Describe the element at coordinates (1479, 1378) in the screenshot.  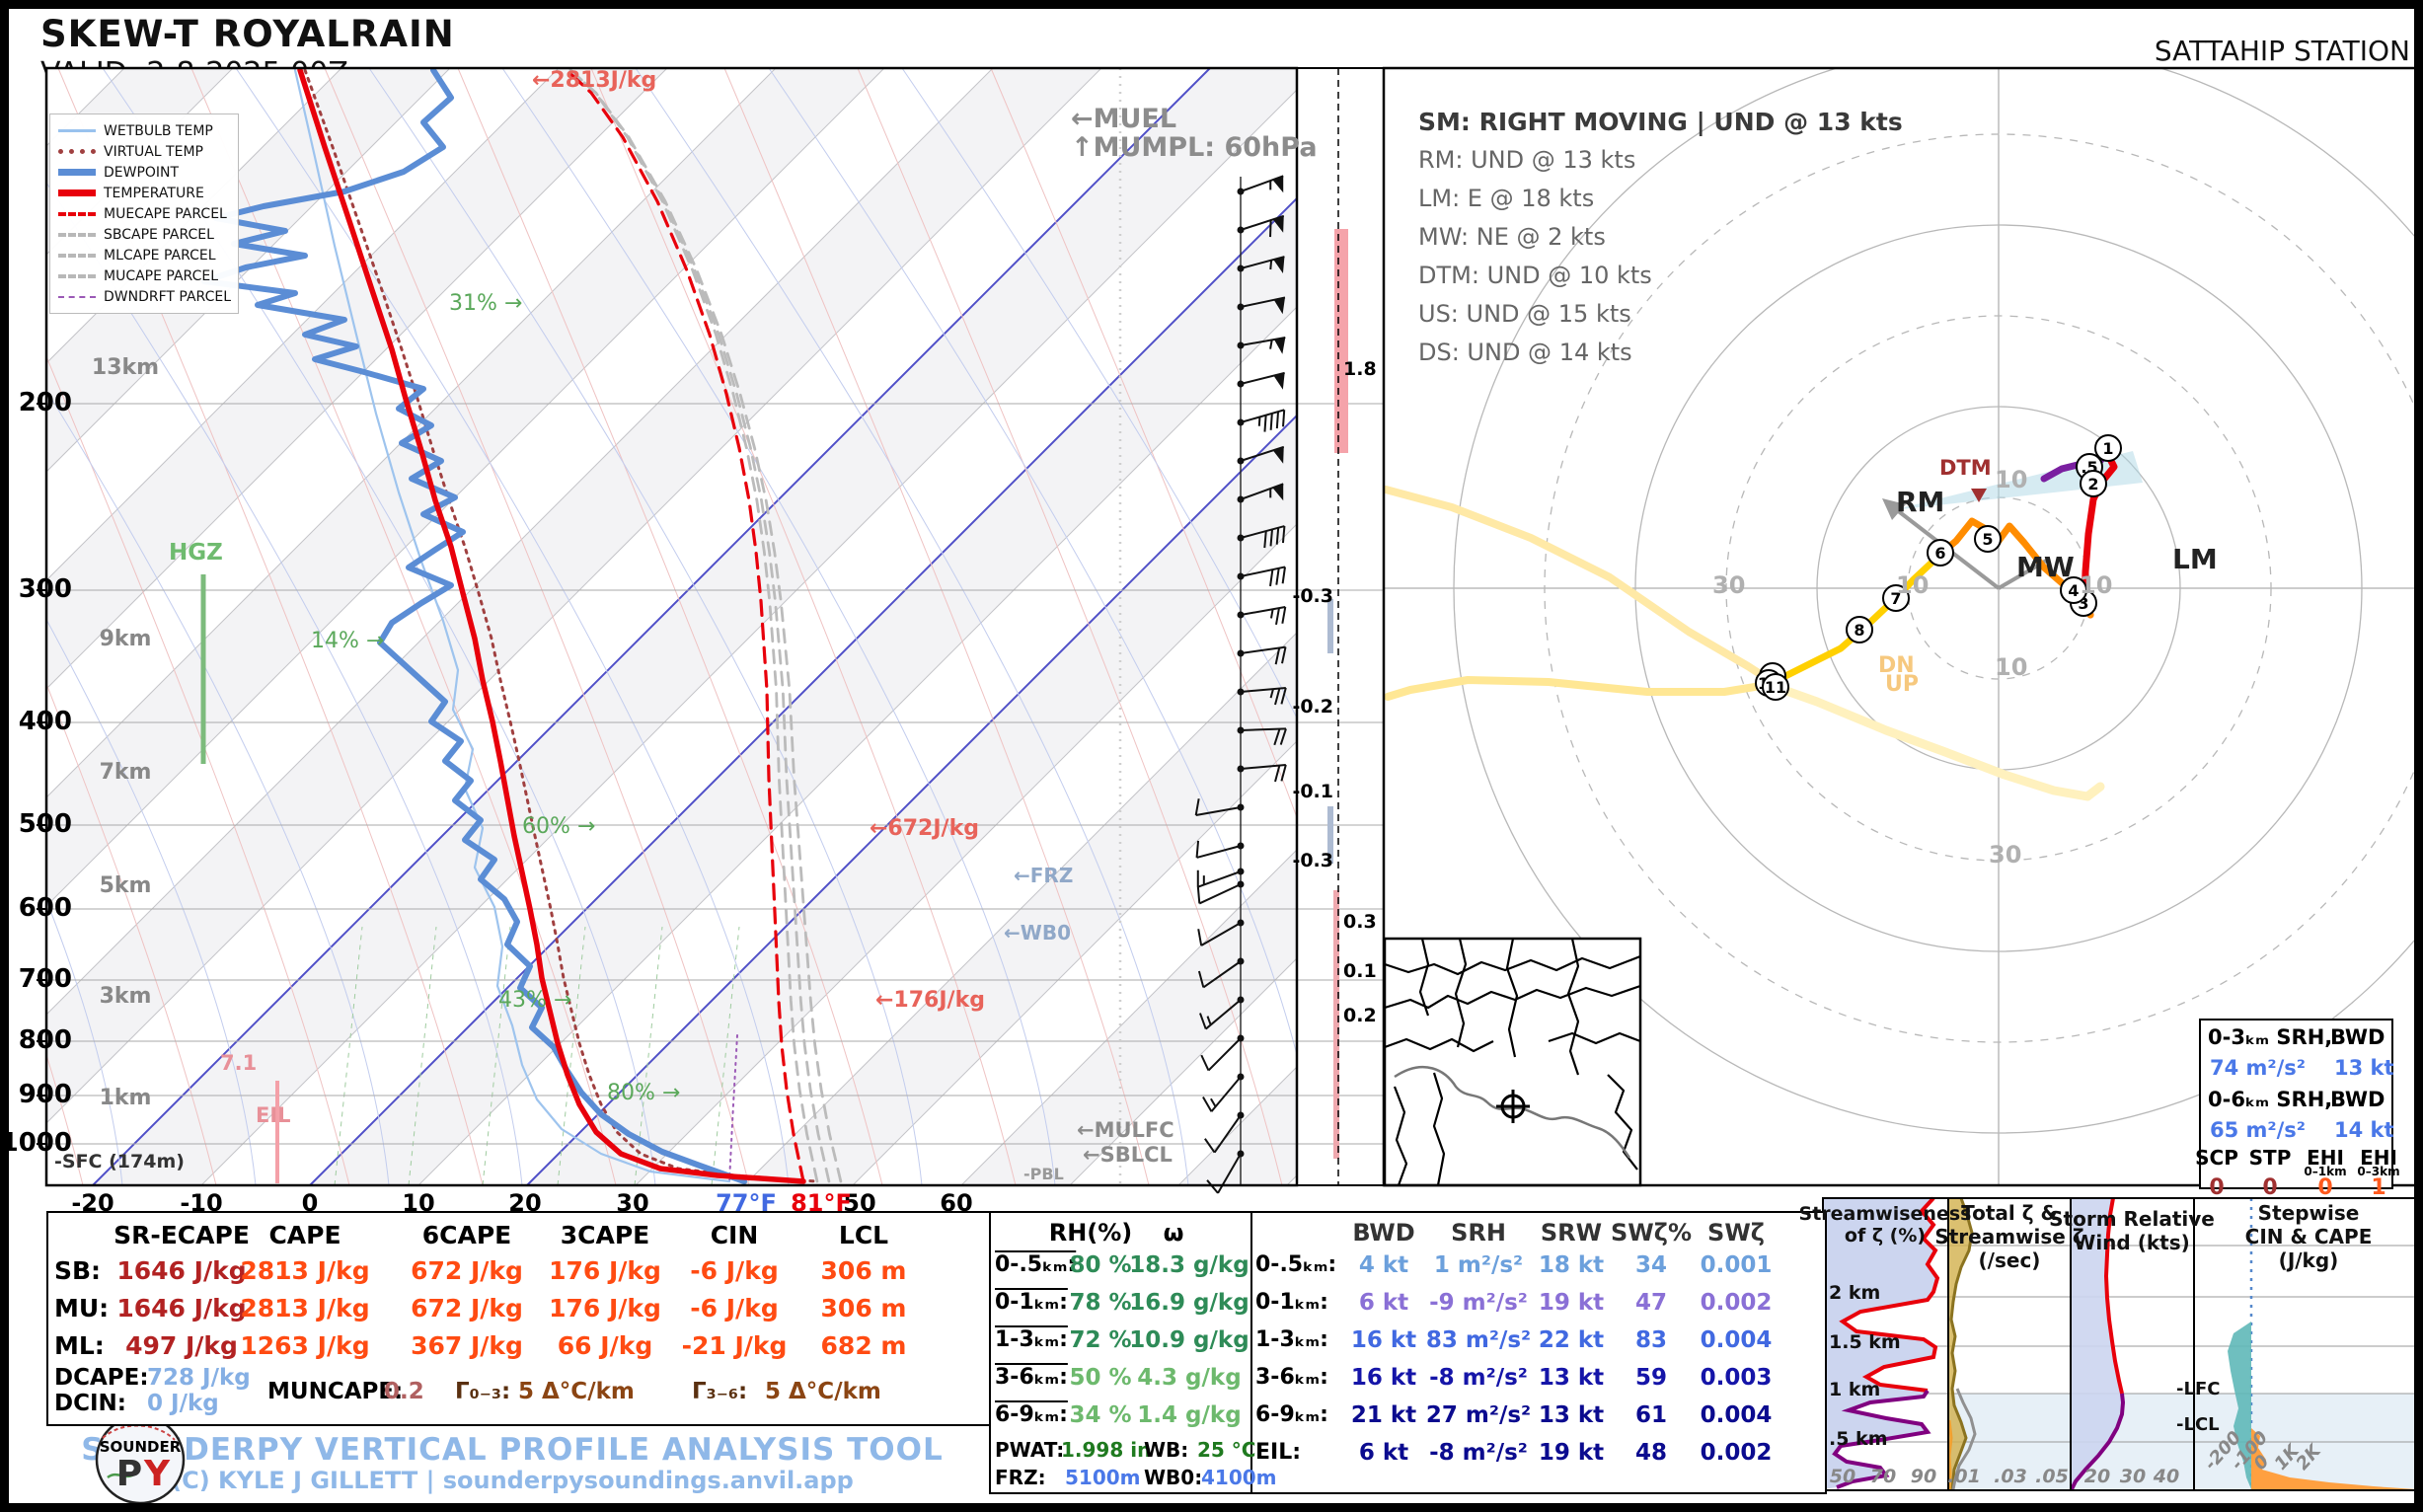
I see `shear-value: -8 m²/s²` at that location.